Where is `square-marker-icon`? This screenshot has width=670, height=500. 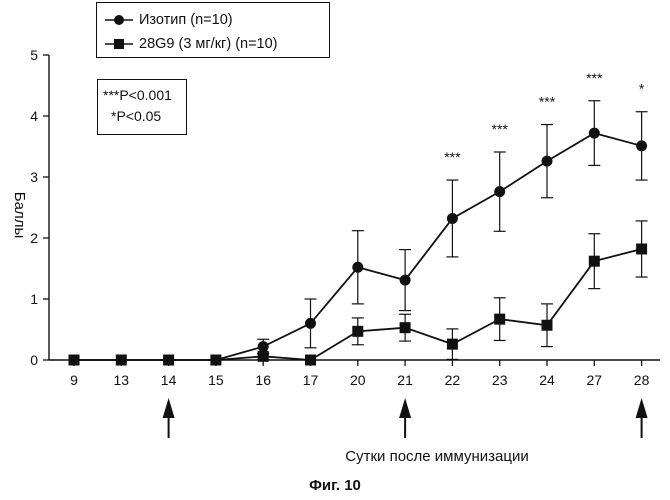 square-marker-icon is located at coordinates (119, 44).